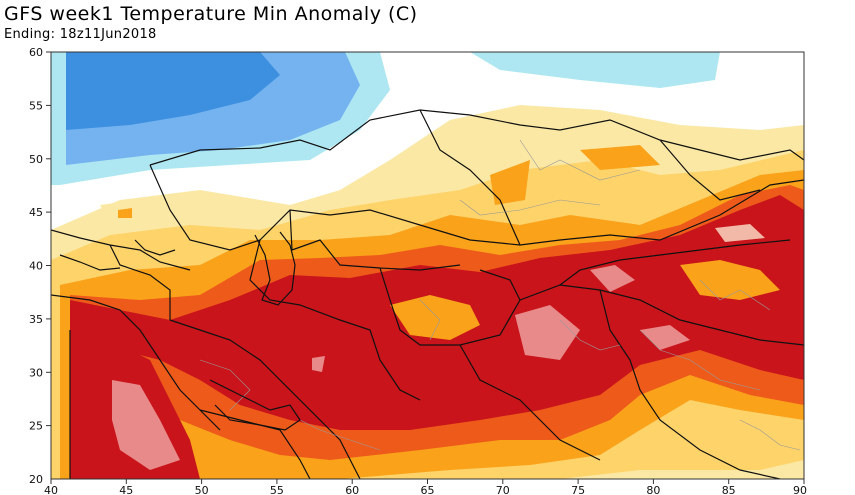  What do you see at coordinates (800, 489) in the screenshot?
I see `lon-tick-label: 90` at bounding box center [800, 489].